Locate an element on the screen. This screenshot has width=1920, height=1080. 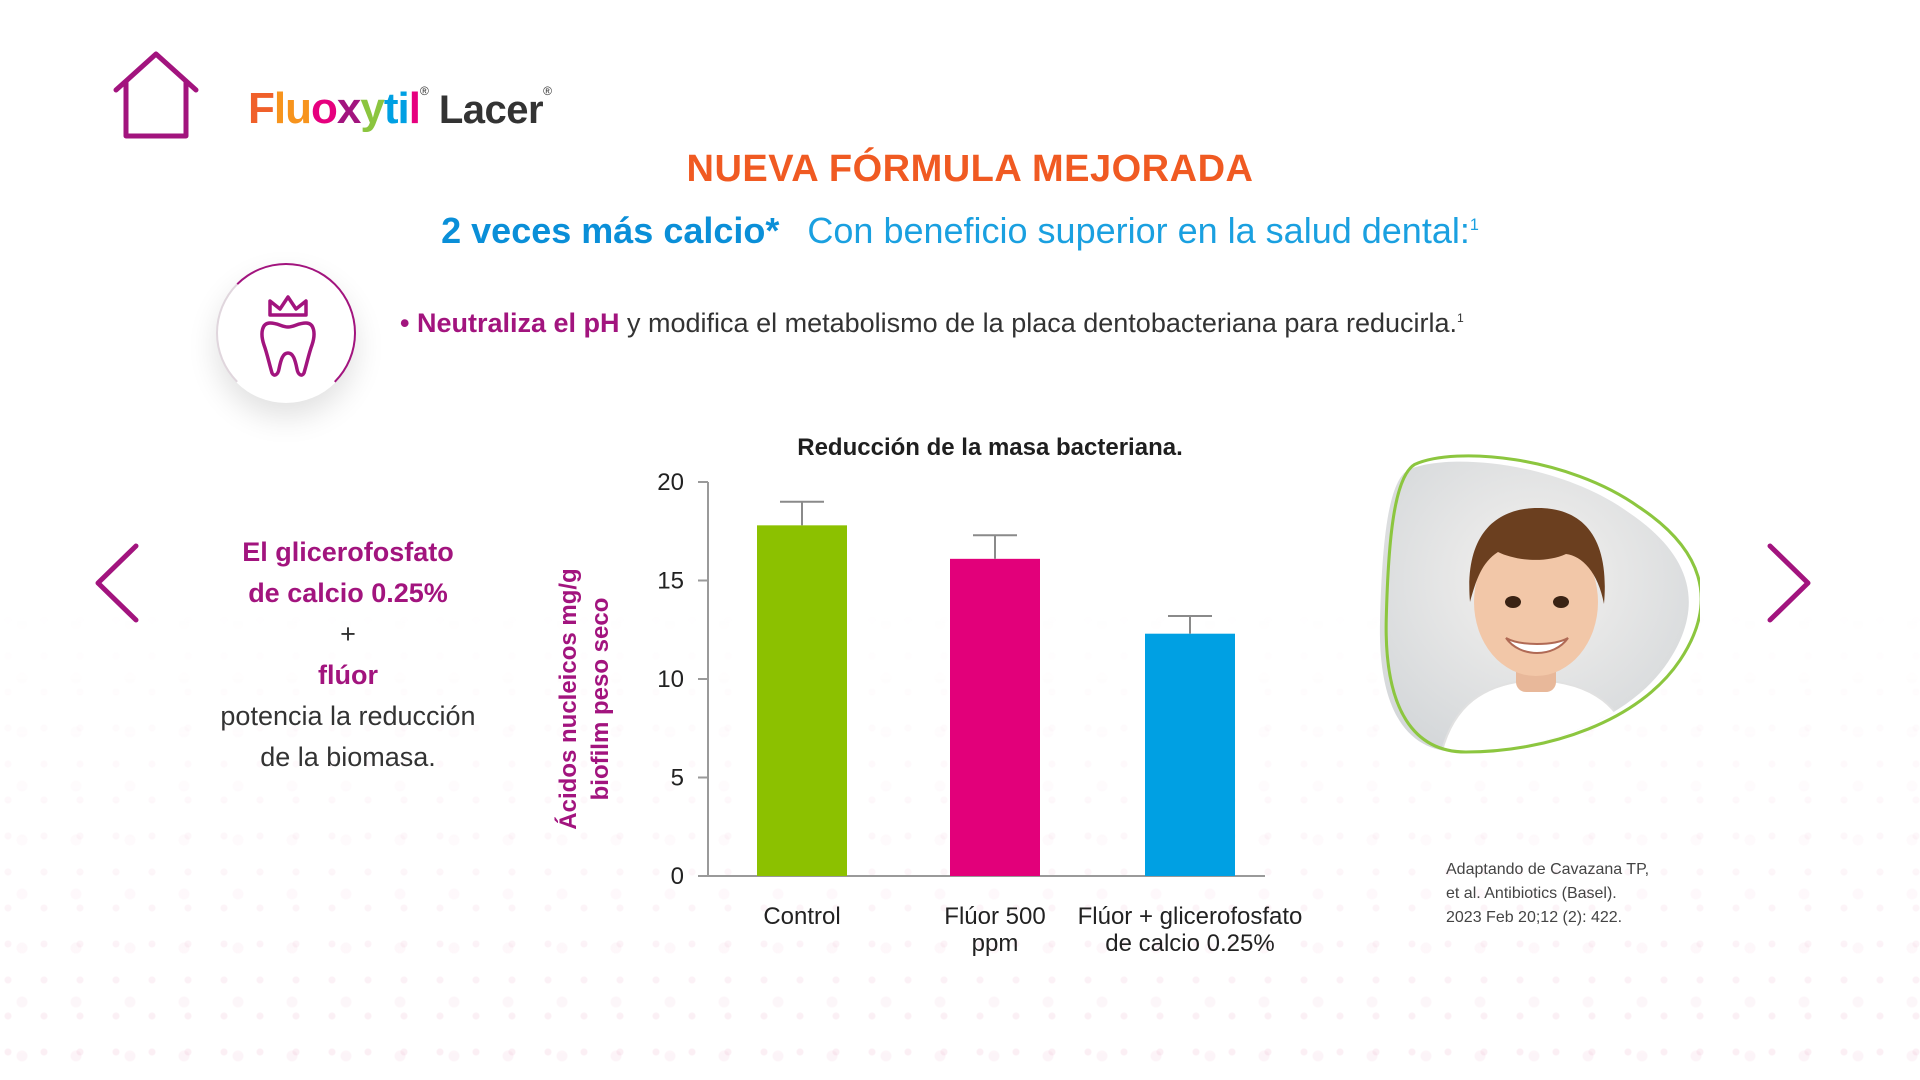
tooth-crown-badge is located at coordinates (286, 333).